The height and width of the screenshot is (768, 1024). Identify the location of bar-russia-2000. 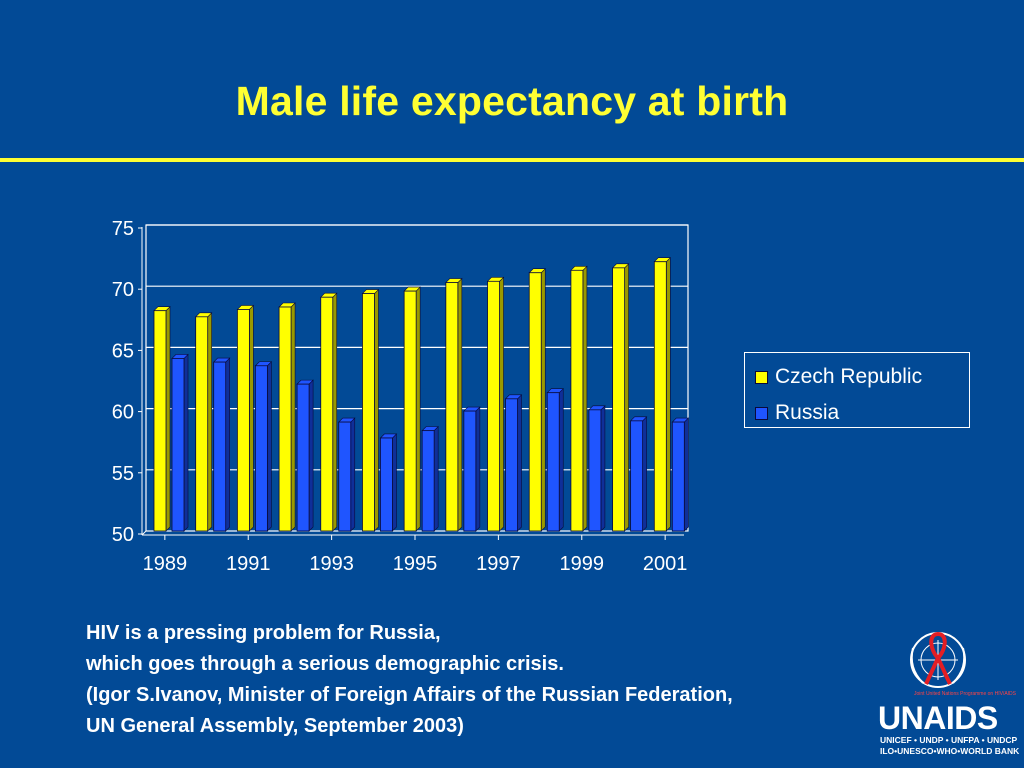
(637, 476).